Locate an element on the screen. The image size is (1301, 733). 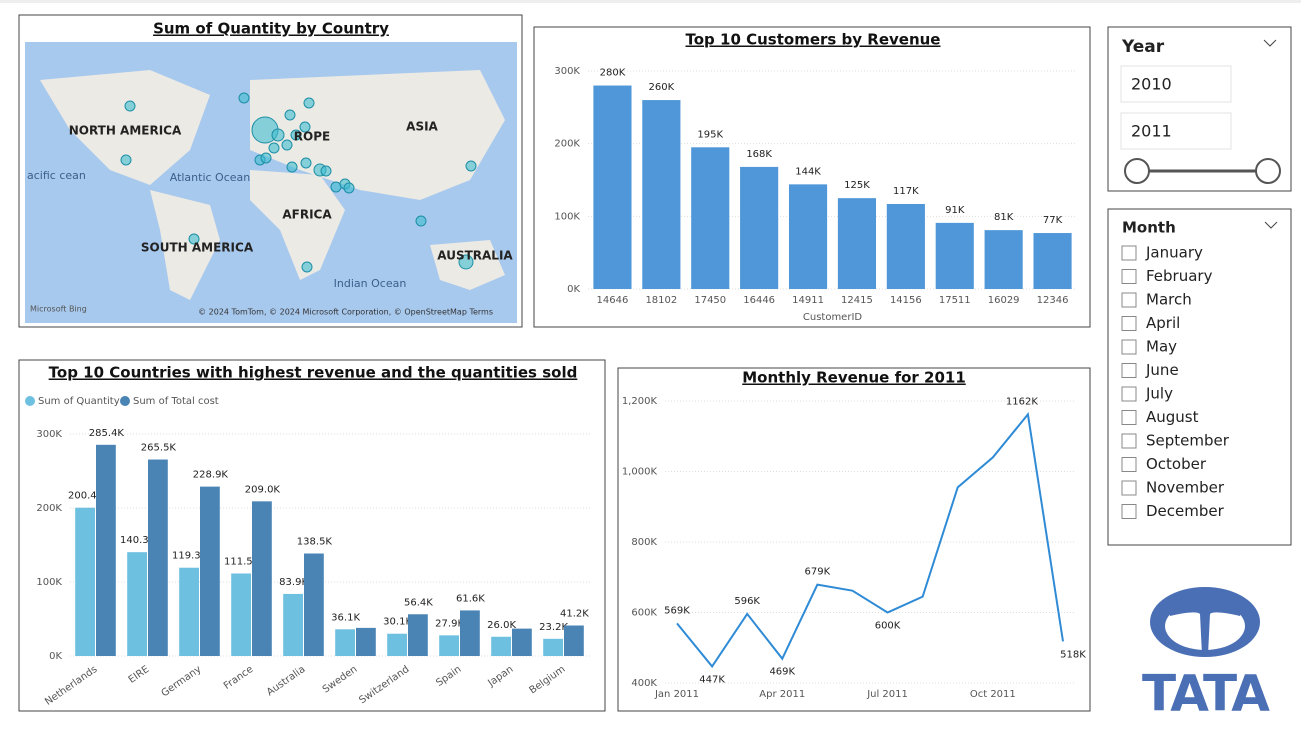
map-label: NORTH AMERICA is located at coordinates (125, 131).